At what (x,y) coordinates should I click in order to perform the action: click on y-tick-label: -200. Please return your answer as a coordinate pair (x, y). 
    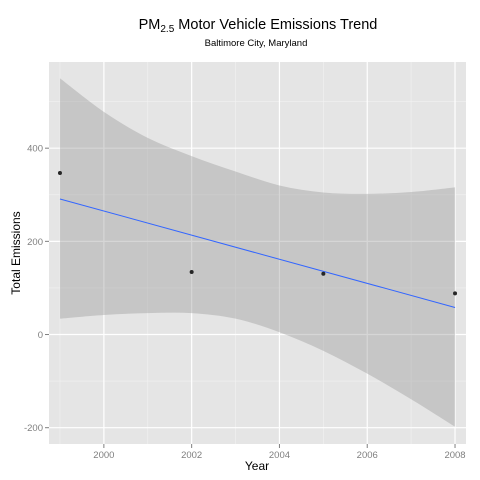
    Looking at the image, I should click on (33, 428).